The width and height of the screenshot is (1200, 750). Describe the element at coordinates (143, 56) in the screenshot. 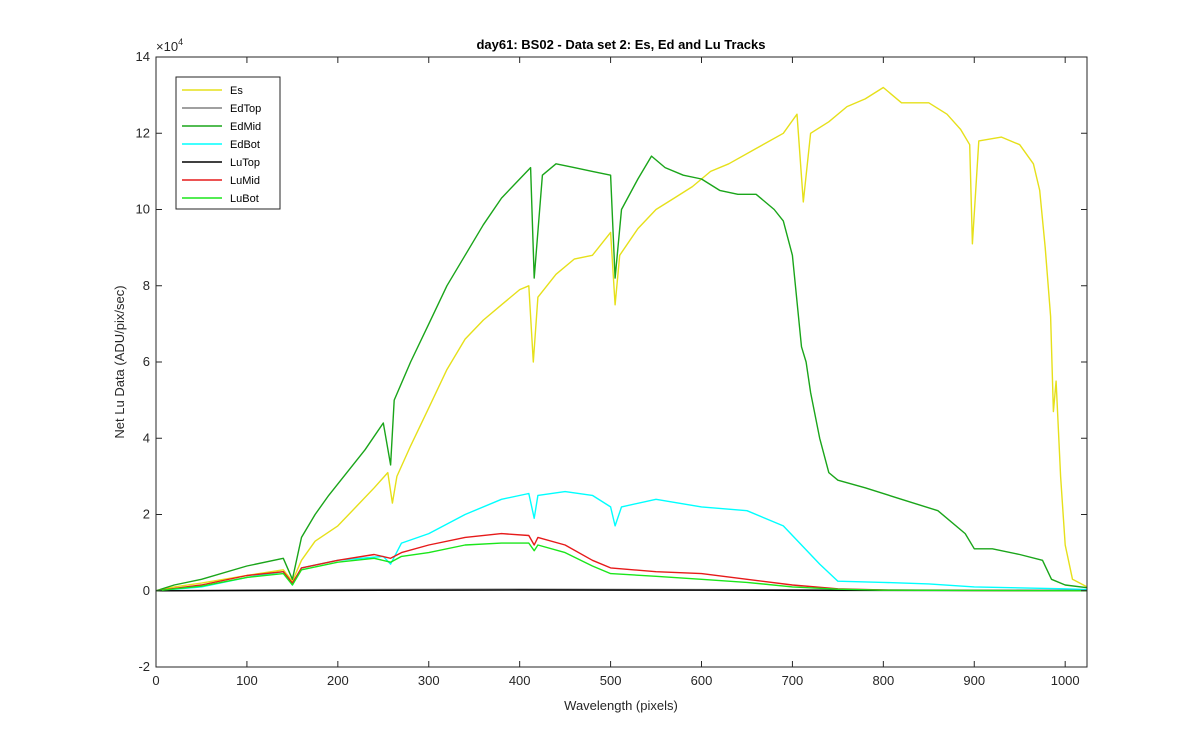

I see `y-tick-label: 14` at that location.